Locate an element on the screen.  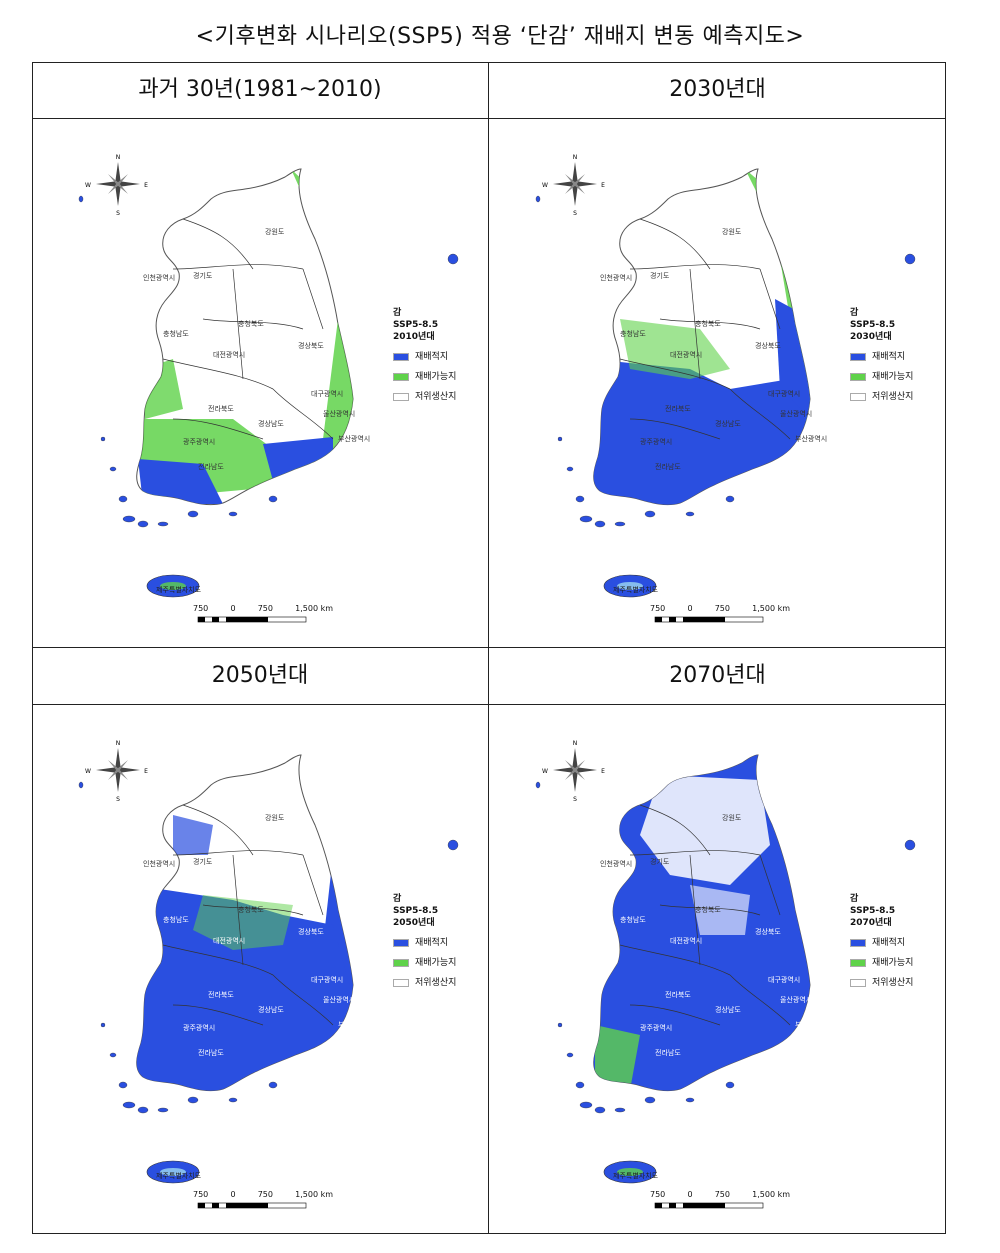
map-legend: 감 SSP5-8.5 2070년대 재배적지 재배가능지 저위생산지 is located at coordinates (881, 941).